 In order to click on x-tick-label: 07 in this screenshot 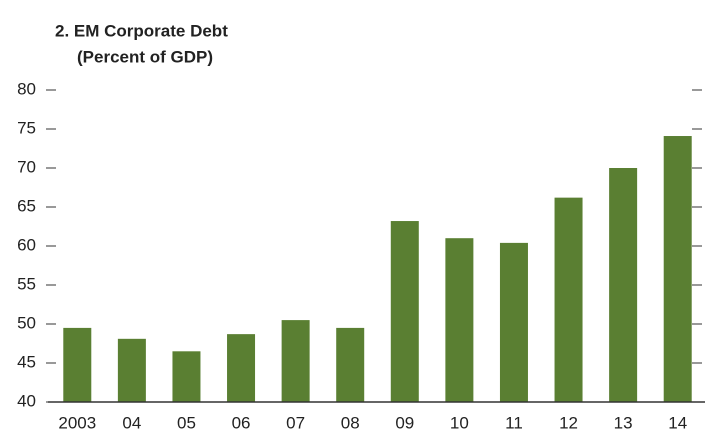, I will do `click(295, 422)`.